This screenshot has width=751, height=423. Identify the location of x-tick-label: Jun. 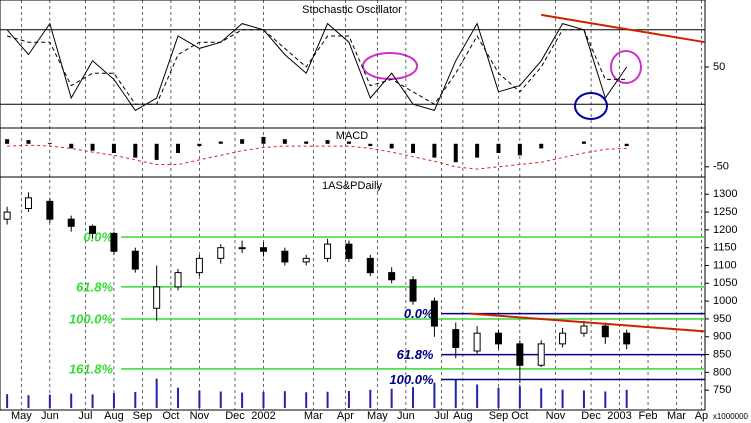
(406, 416).